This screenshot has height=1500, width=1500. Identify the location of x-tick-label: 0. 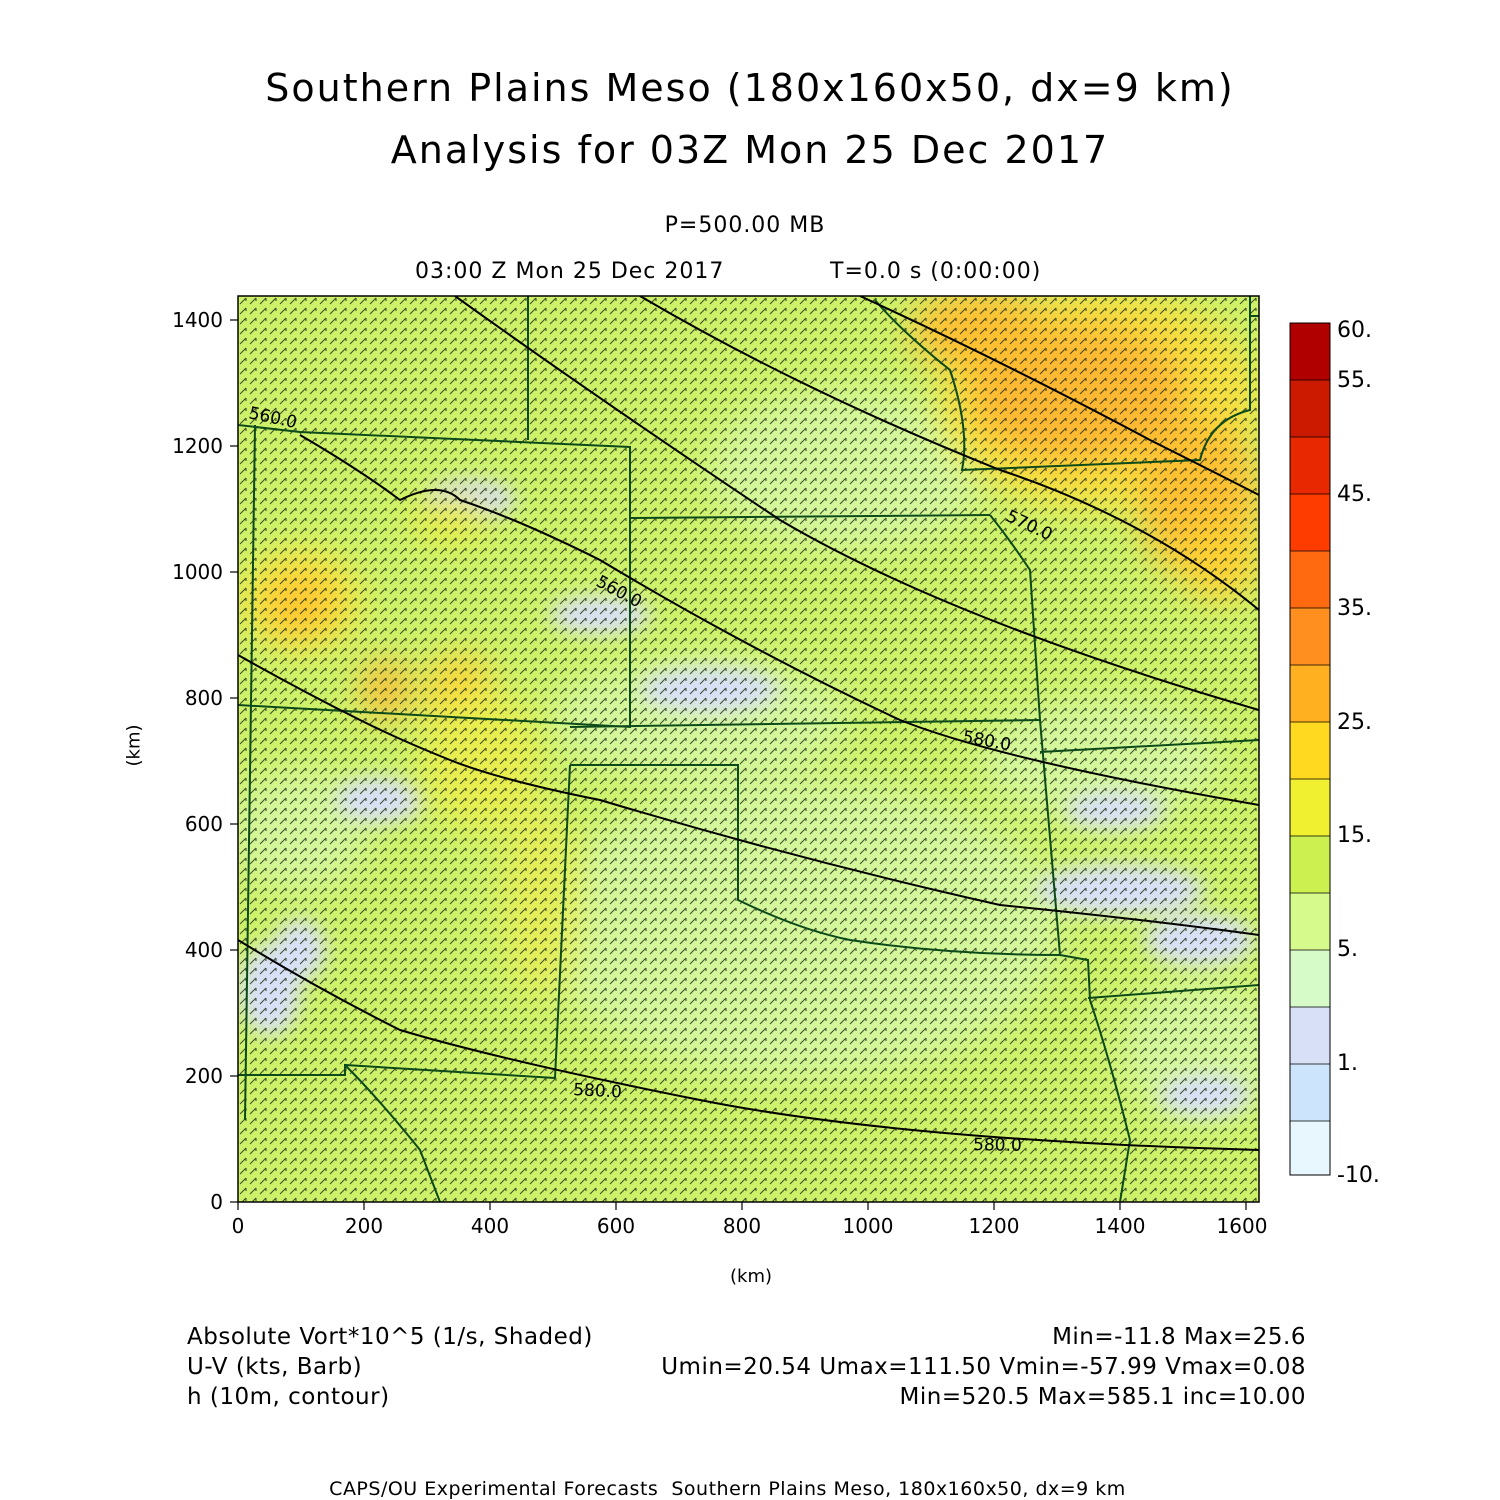
(238, 1226).